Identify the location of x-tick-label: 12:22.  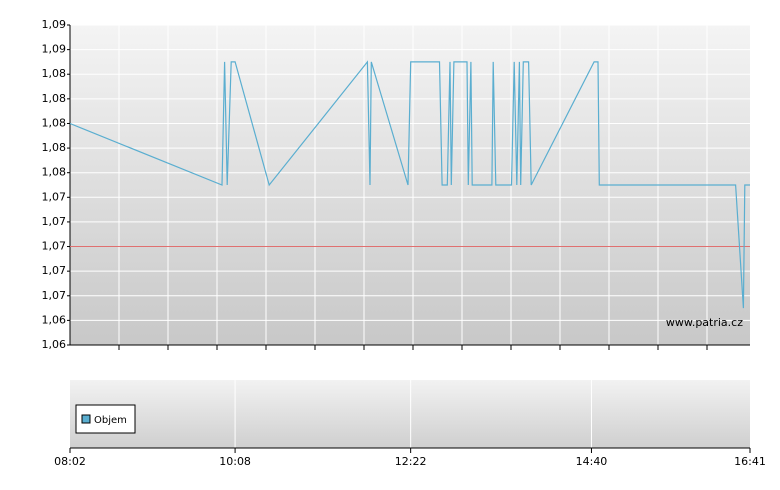
(411, 461).